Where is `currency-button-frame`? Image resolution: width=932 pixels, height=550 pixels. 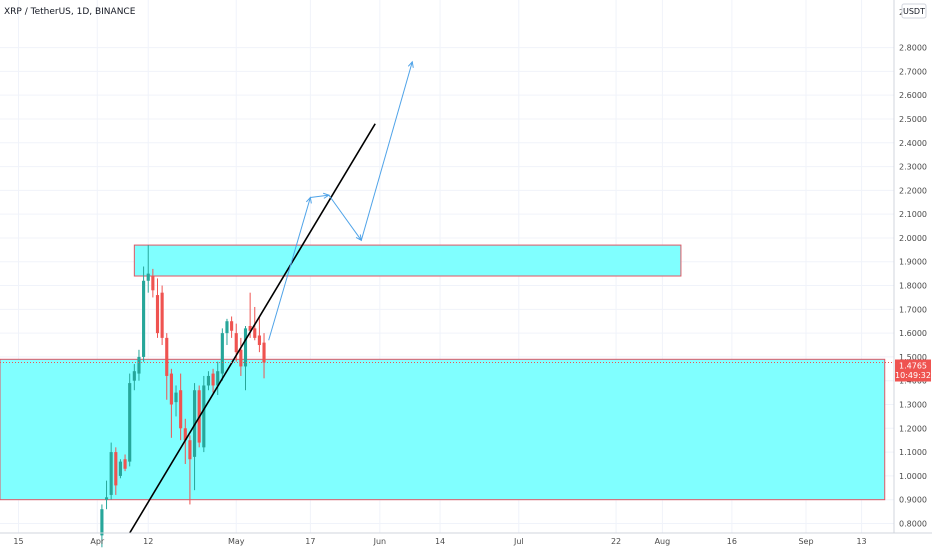 currency-button-frame is located at coordinates (914, 11).